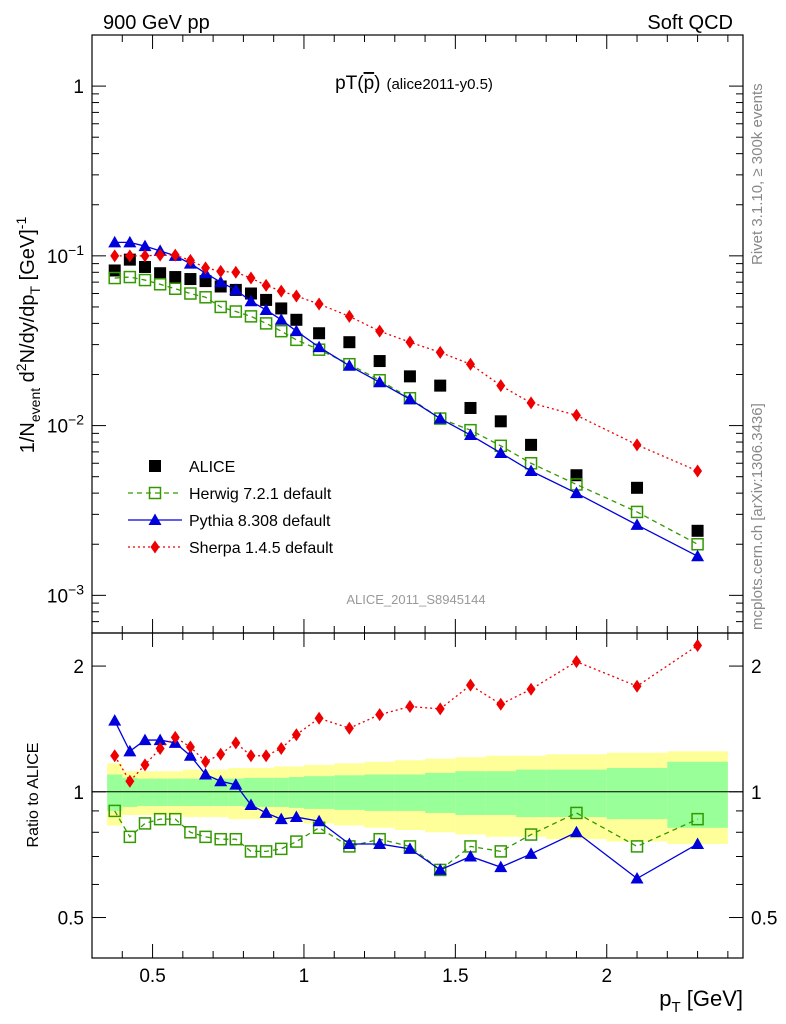 This screenshot has width=786, height=1024. I want to click on x-tick-label: 1.5, so click(455, 976).